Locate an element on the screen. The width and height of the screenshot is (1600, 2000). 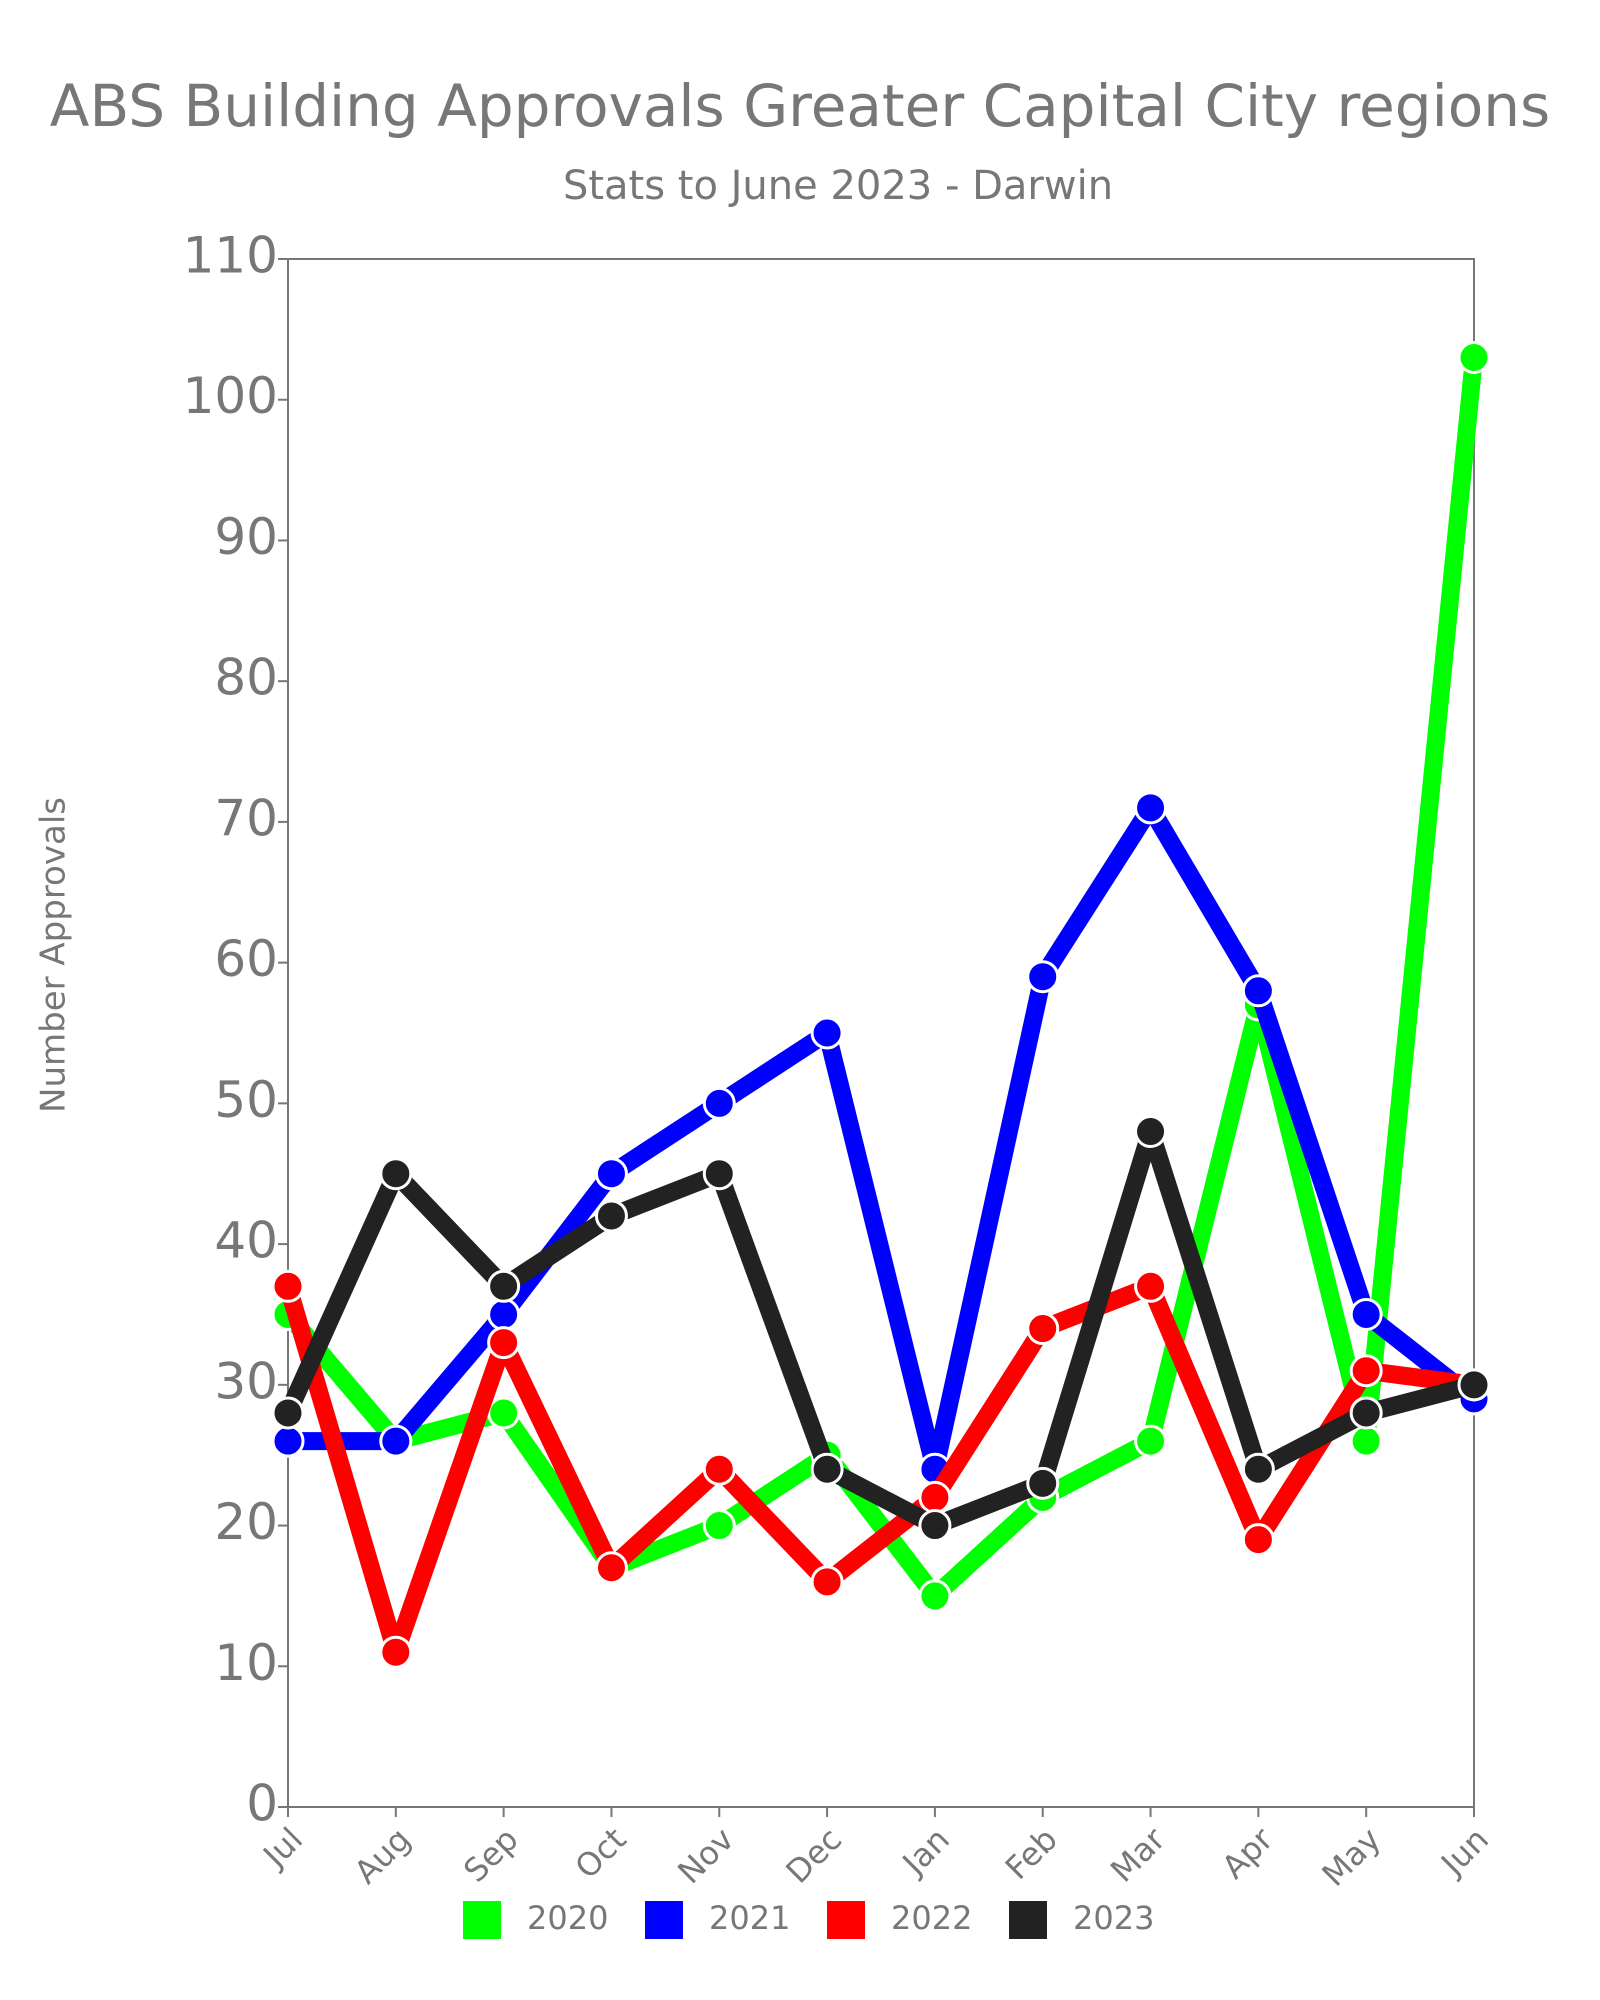
x-tick-label: Nov is located at coordinates (705, 1855).